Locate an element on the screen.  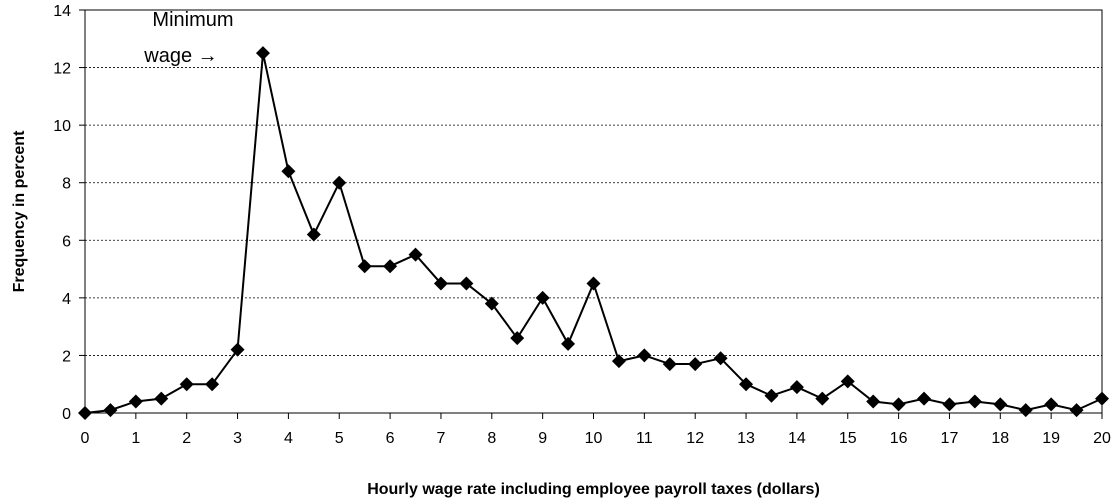
x-tick-label: 19 is located at coordinates (1051, 438).